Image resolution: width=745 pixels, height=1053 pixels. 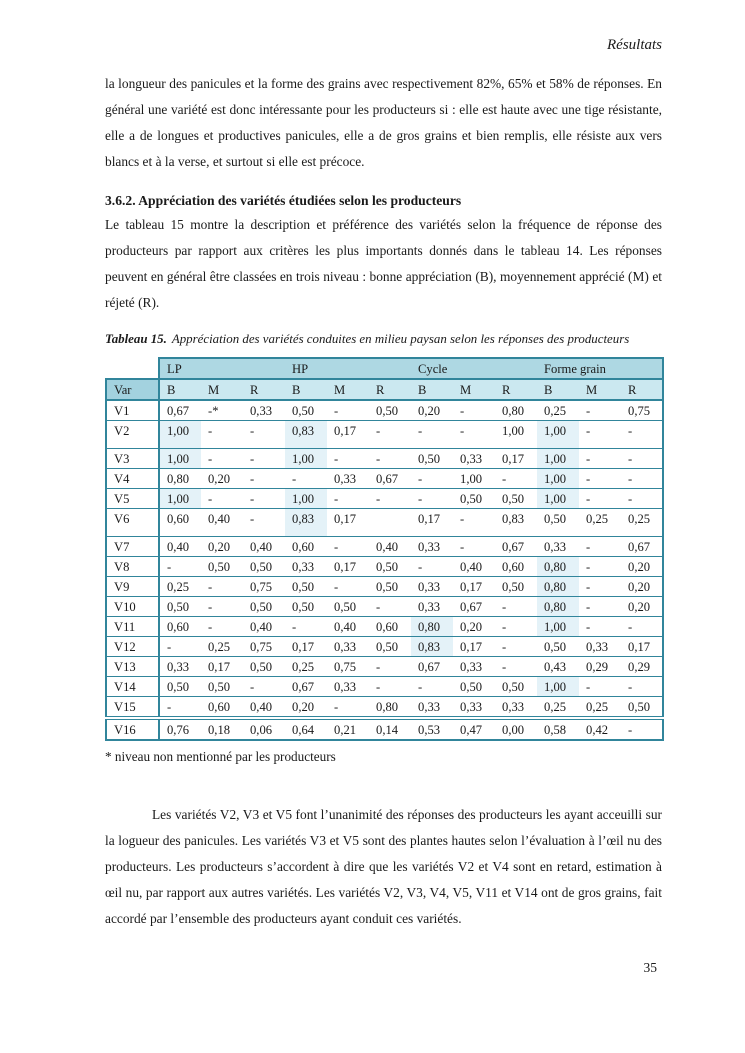 I want to click on table-cell: 0,53, so click(x=432, y=728).